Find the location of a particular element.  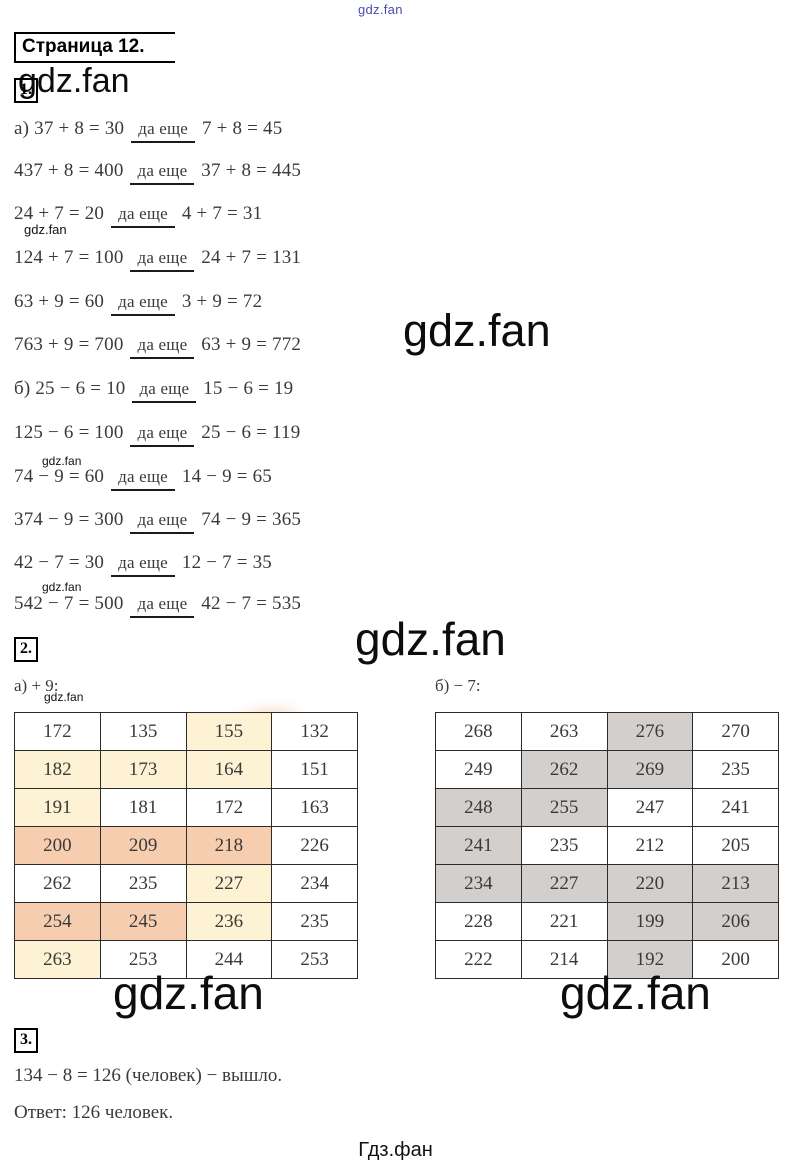

table-cell: 247 is located at coordinates (650, 807).